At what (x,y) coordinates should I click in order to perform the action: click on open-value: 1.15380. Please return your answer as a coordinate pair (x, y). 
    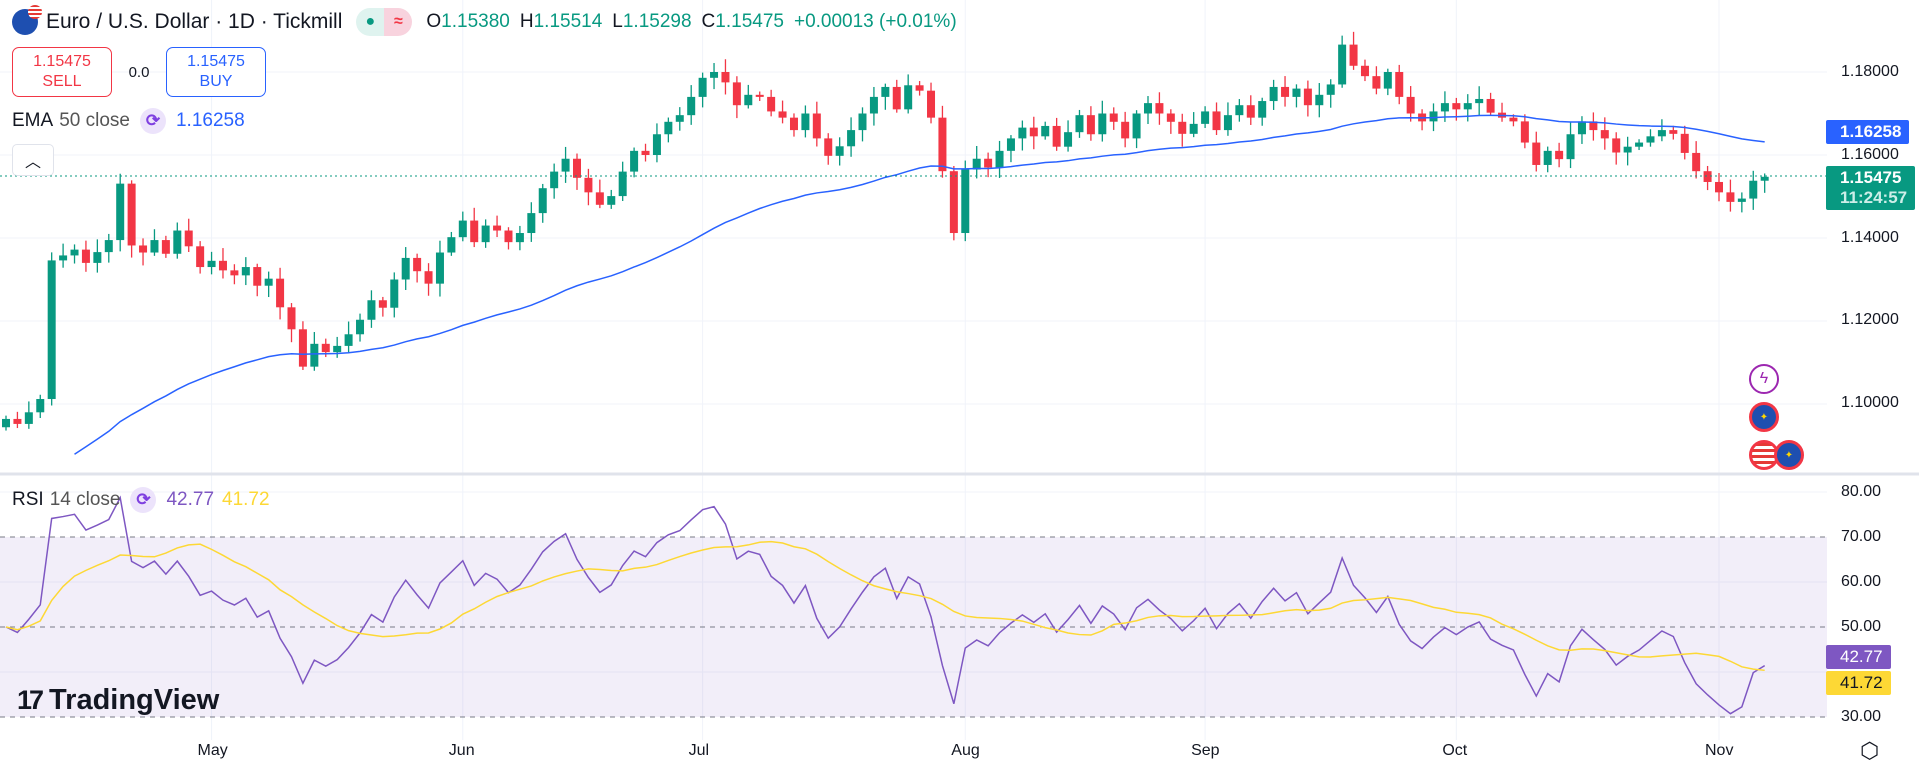
    Looking at the image, I should click on (475, 21).